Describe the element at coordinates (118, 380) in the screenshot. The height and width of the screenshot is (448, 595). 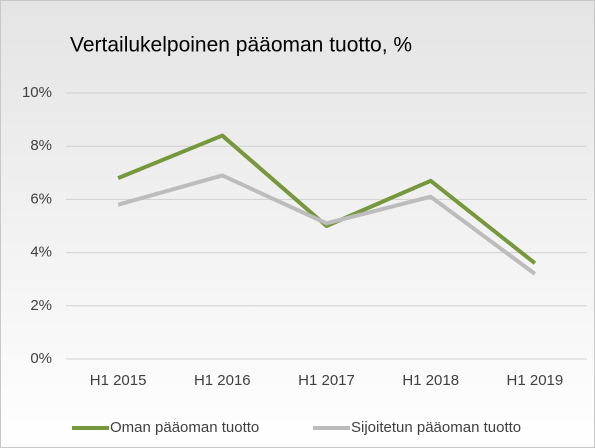
I see `x-tick-label: H1 2015` at that location.